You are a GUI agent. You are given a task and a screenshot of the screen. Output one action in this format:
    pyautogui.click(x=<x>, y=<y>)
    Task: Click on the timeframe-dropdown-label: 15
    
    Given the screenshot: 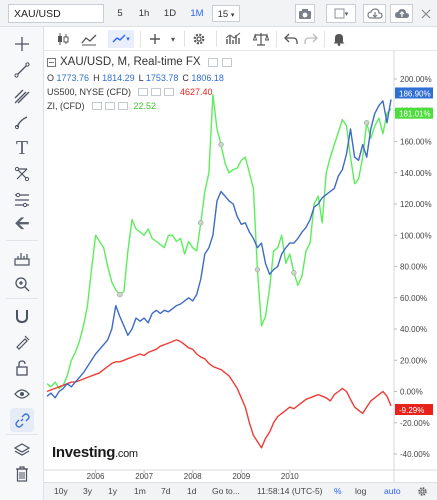 What is the action you would take?
    pyautogui.click(x=223, y=14)
    